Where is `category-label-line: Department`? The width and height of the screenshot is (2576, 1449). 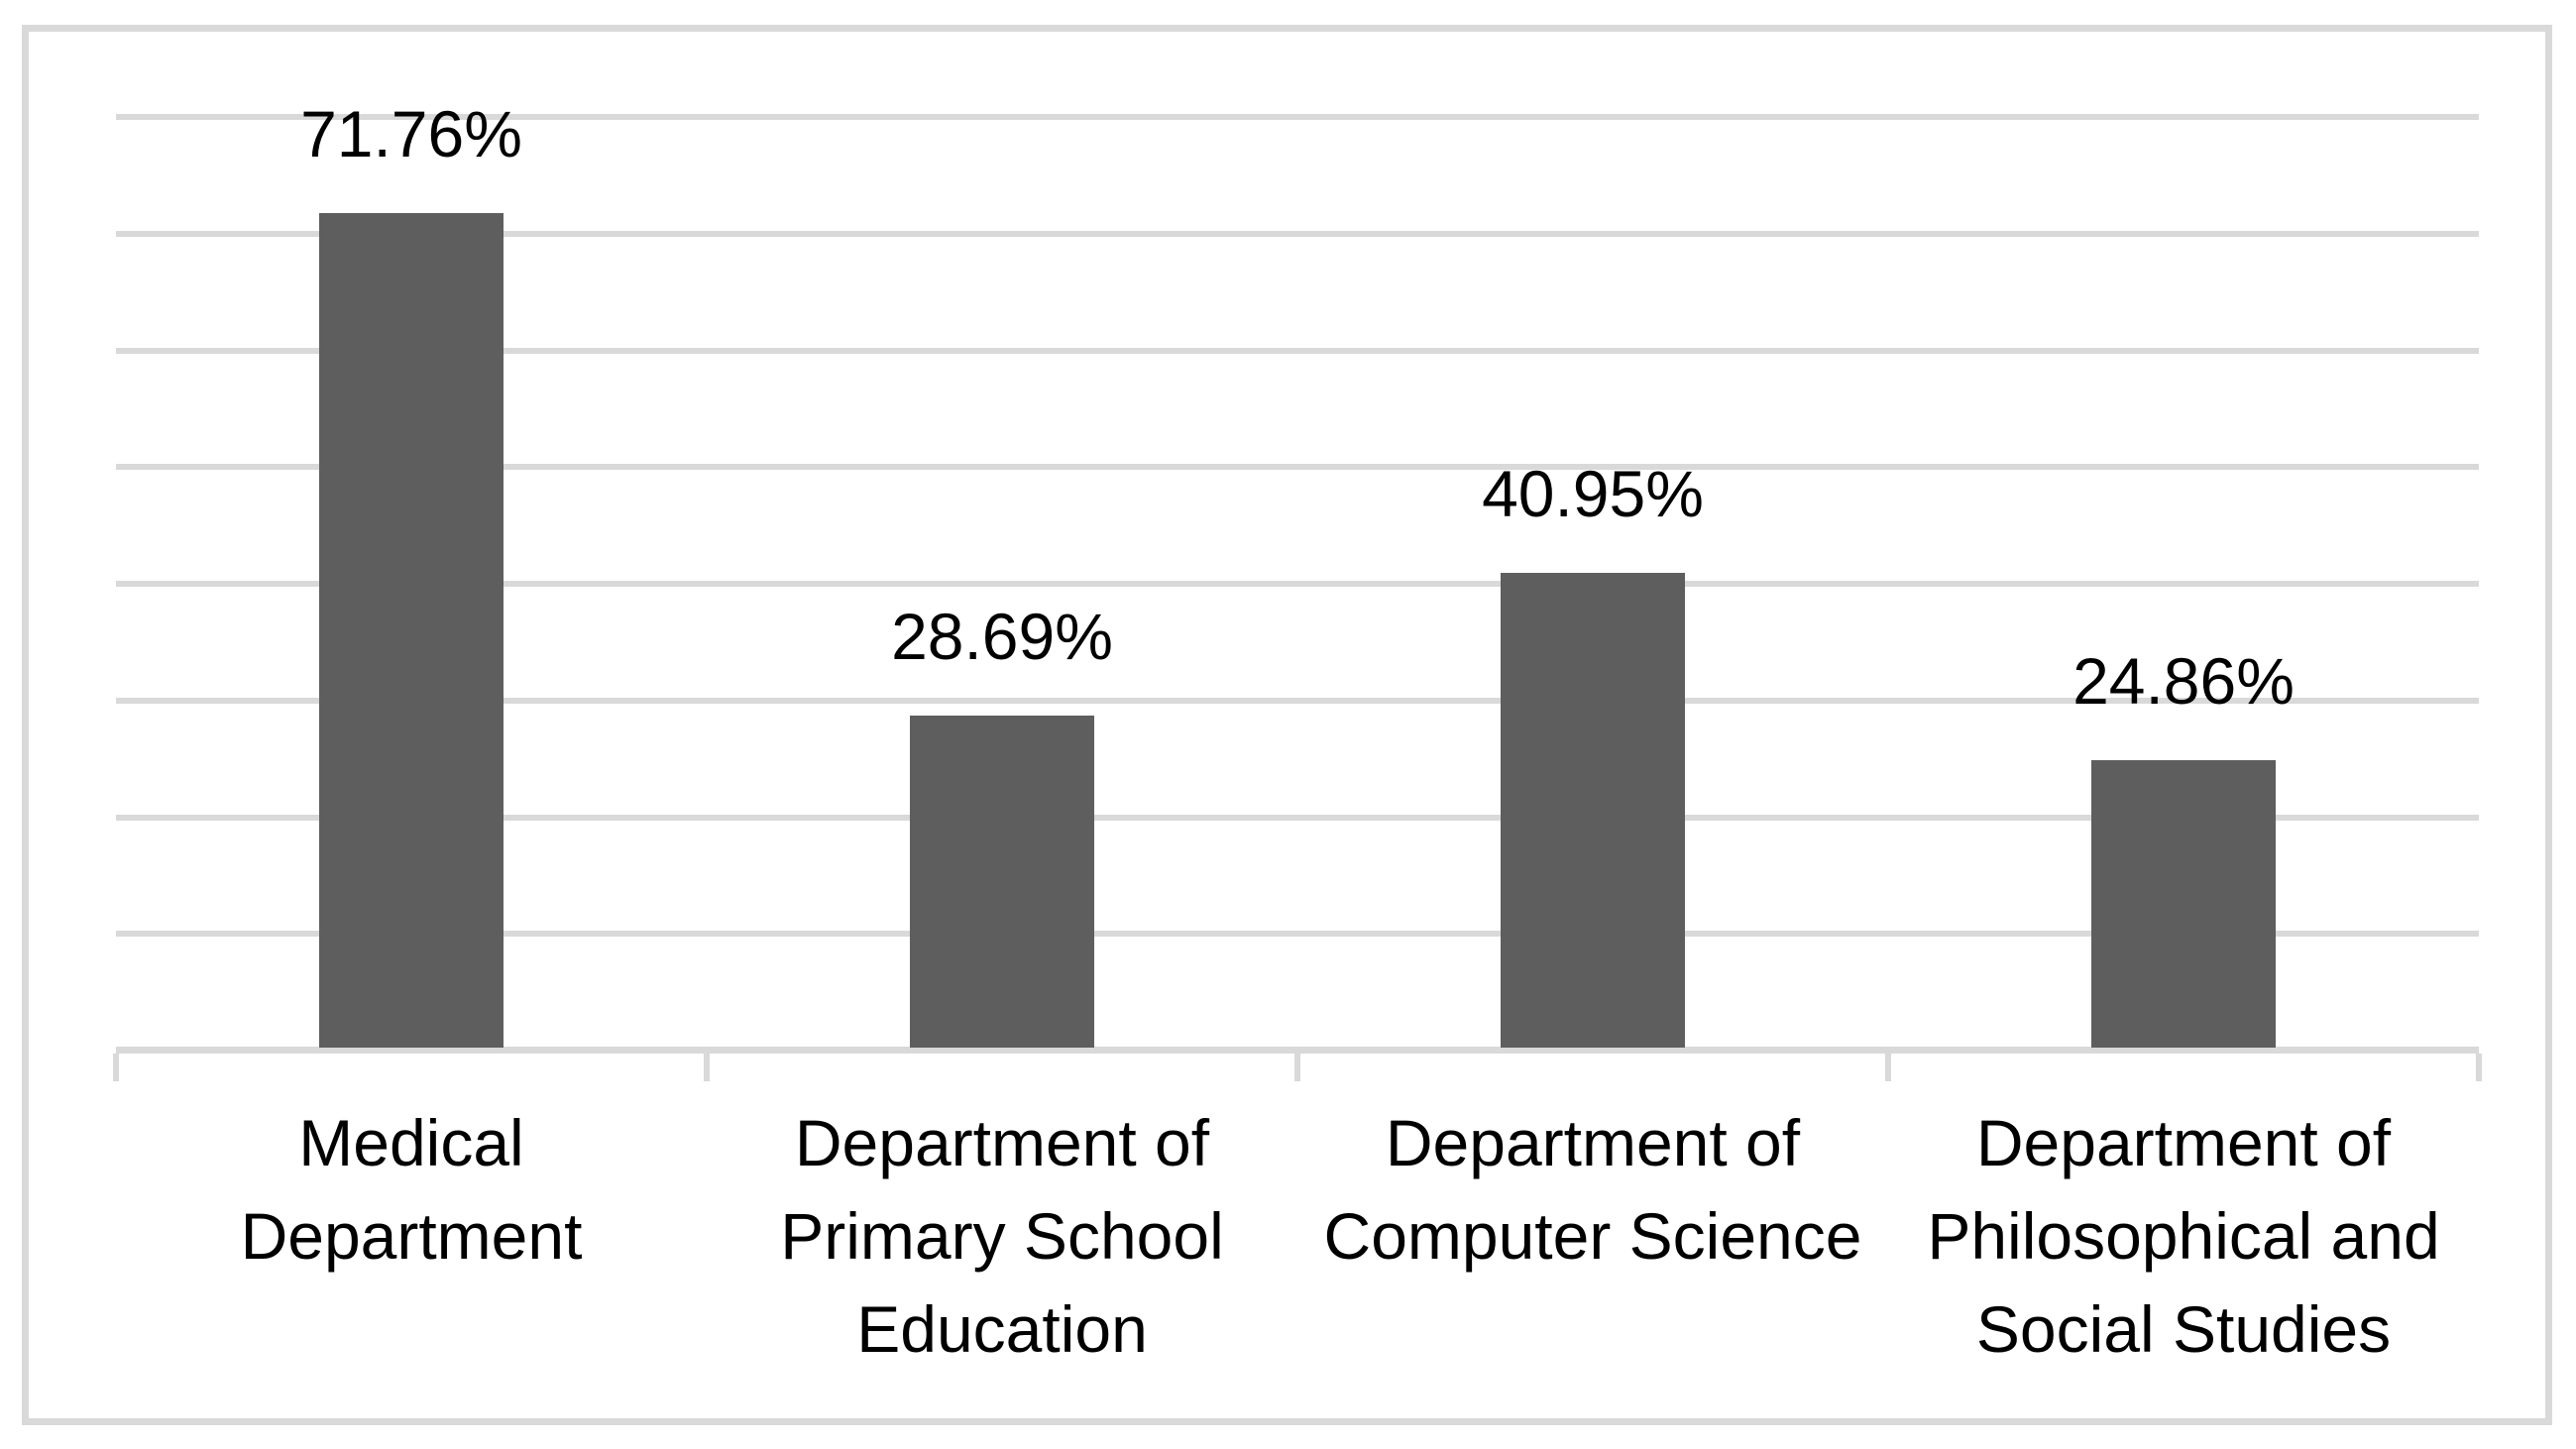
category-label-line: Department is located at coordinates (411, 1236).